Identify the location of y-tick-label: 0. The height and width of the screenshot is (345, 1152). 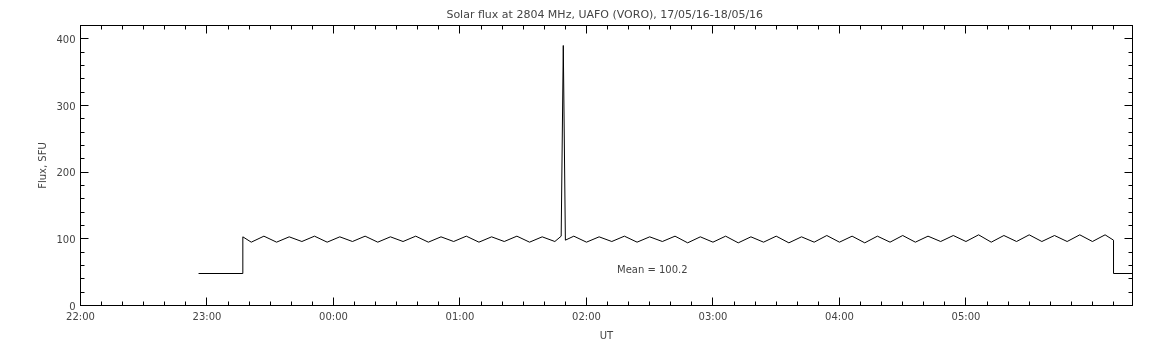
(72, 306).